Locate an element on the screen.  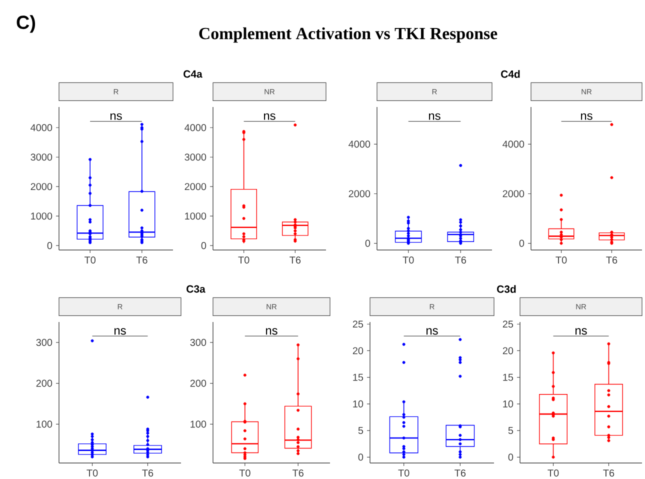
text: C4d is located at coordinates (510, 74).